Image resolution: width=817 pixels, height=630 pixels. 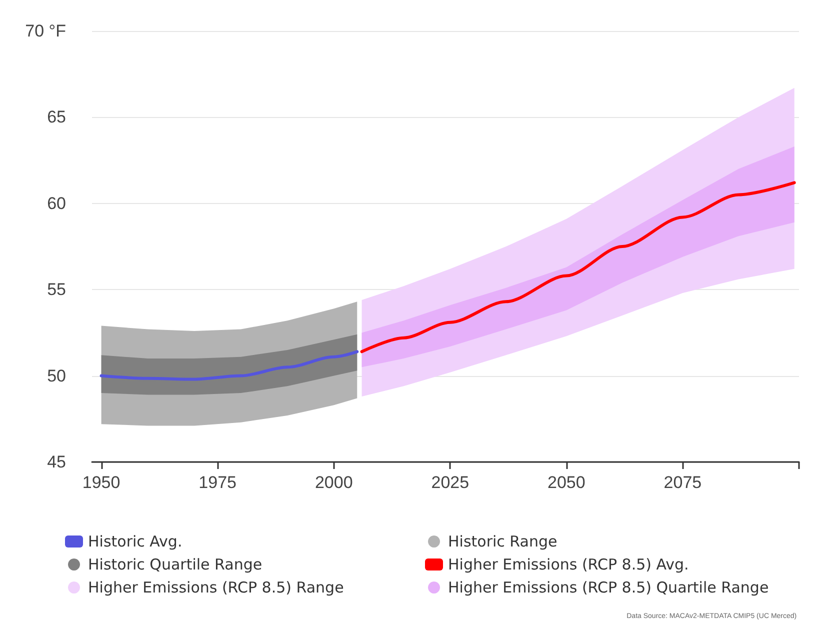 I want to click on x-tick-label: 2075, so click(x=683, y=482).